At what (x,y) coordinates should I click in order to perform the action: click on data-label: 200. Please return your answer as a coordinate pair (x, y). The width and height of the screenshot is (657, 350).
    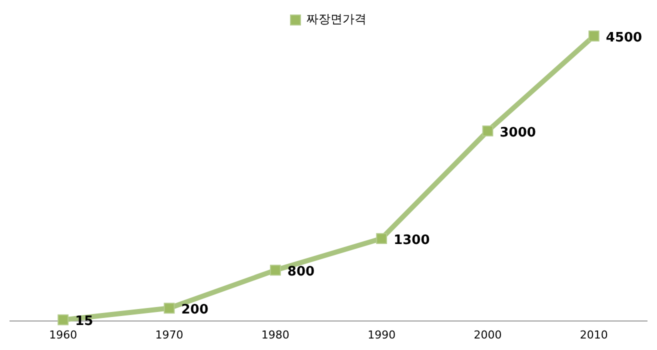
    Looking at the image, I should click on (194, 310).